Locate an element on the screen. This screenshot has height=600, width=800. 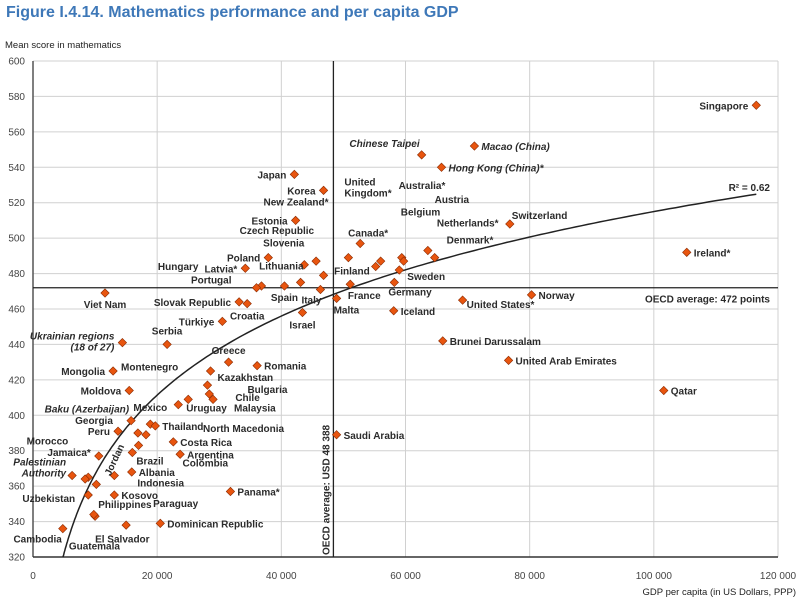
point-label: Mexico is located at coordinates (150, 408).